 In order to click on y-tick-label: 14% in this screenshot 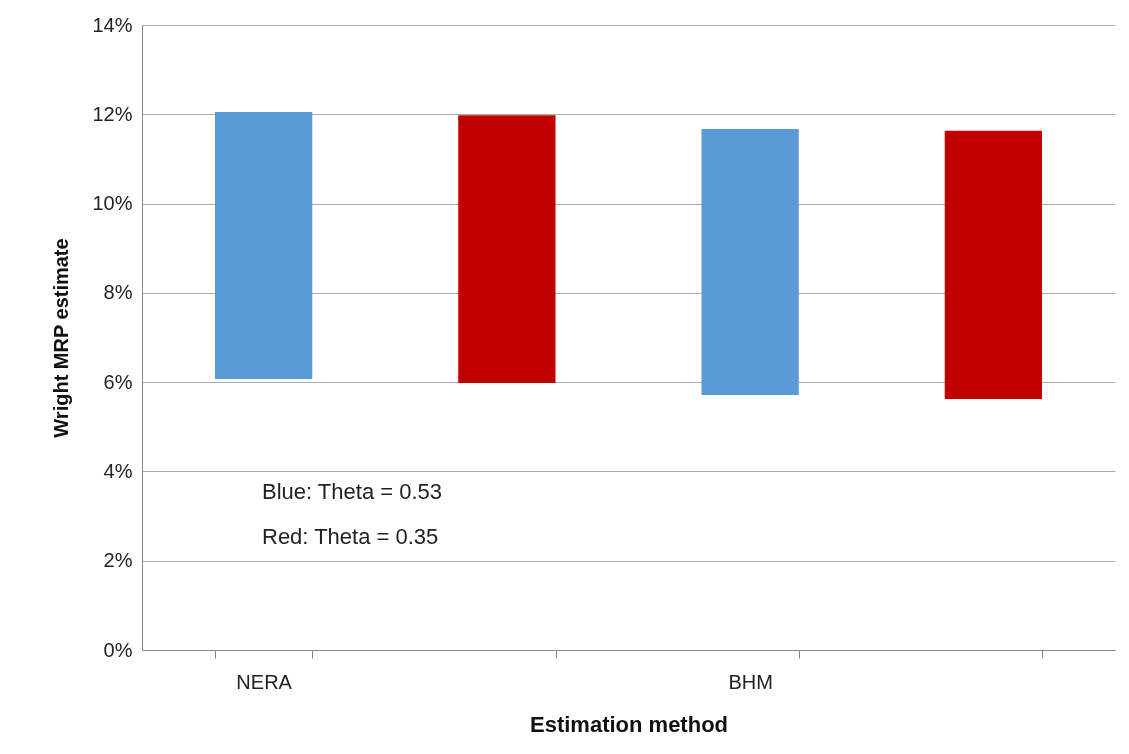, I will do `click(112, 24)`.